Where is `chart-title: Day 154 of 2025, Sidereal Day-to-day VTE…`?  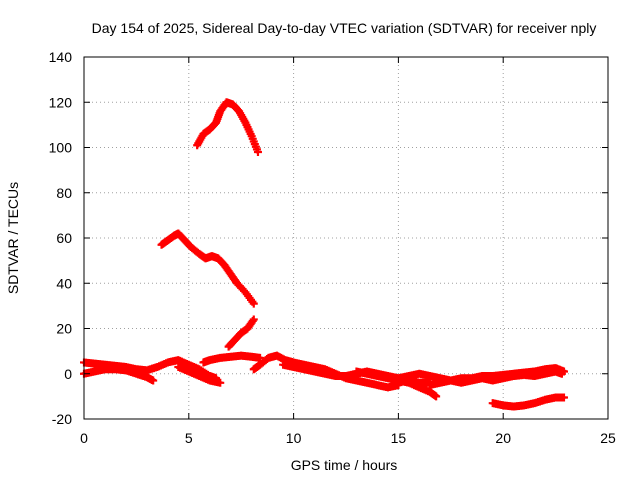 chart-title: Day 154 of 2025, Sidereal Day-to-day VTE… is located at coordinates (344, 28).